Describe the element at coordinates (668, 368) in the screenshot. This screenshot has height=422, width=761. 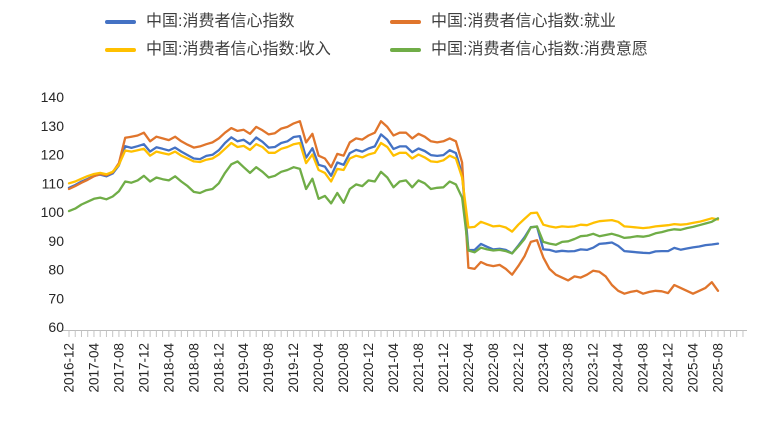
I see `x-tick-label: 2024-12` at that location.